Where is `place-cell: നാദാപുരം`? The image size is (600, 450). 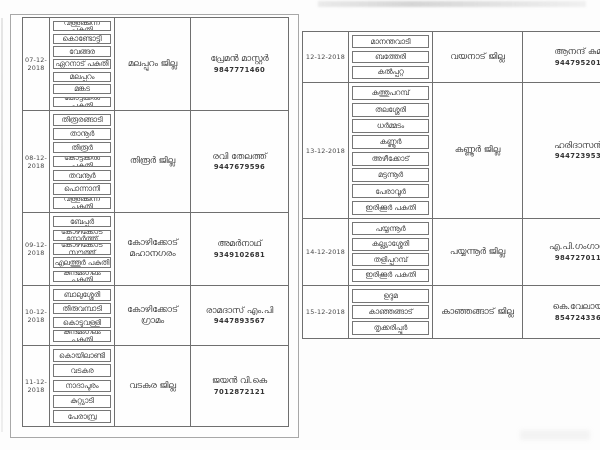
place-cell: നാദാപുരം is located at coordinates (82, 386).